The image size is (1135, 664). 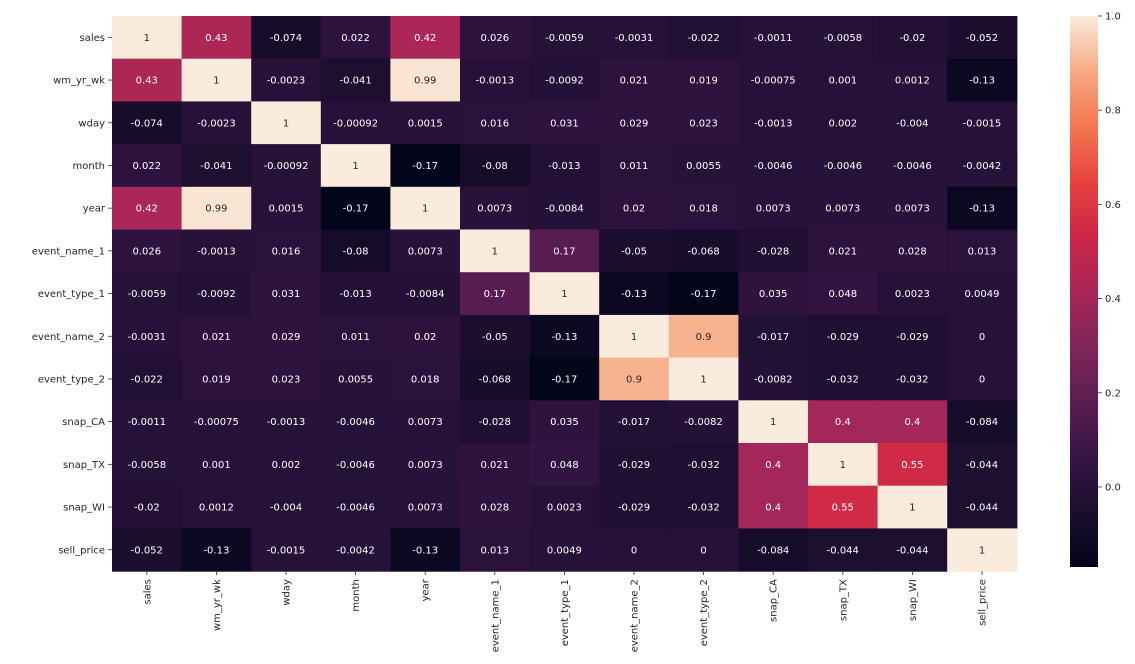 What do you see at coordinates (703, 81) in the screenshot?
I see `cell-value-label: 0.019` at bounding box center [703, 81].